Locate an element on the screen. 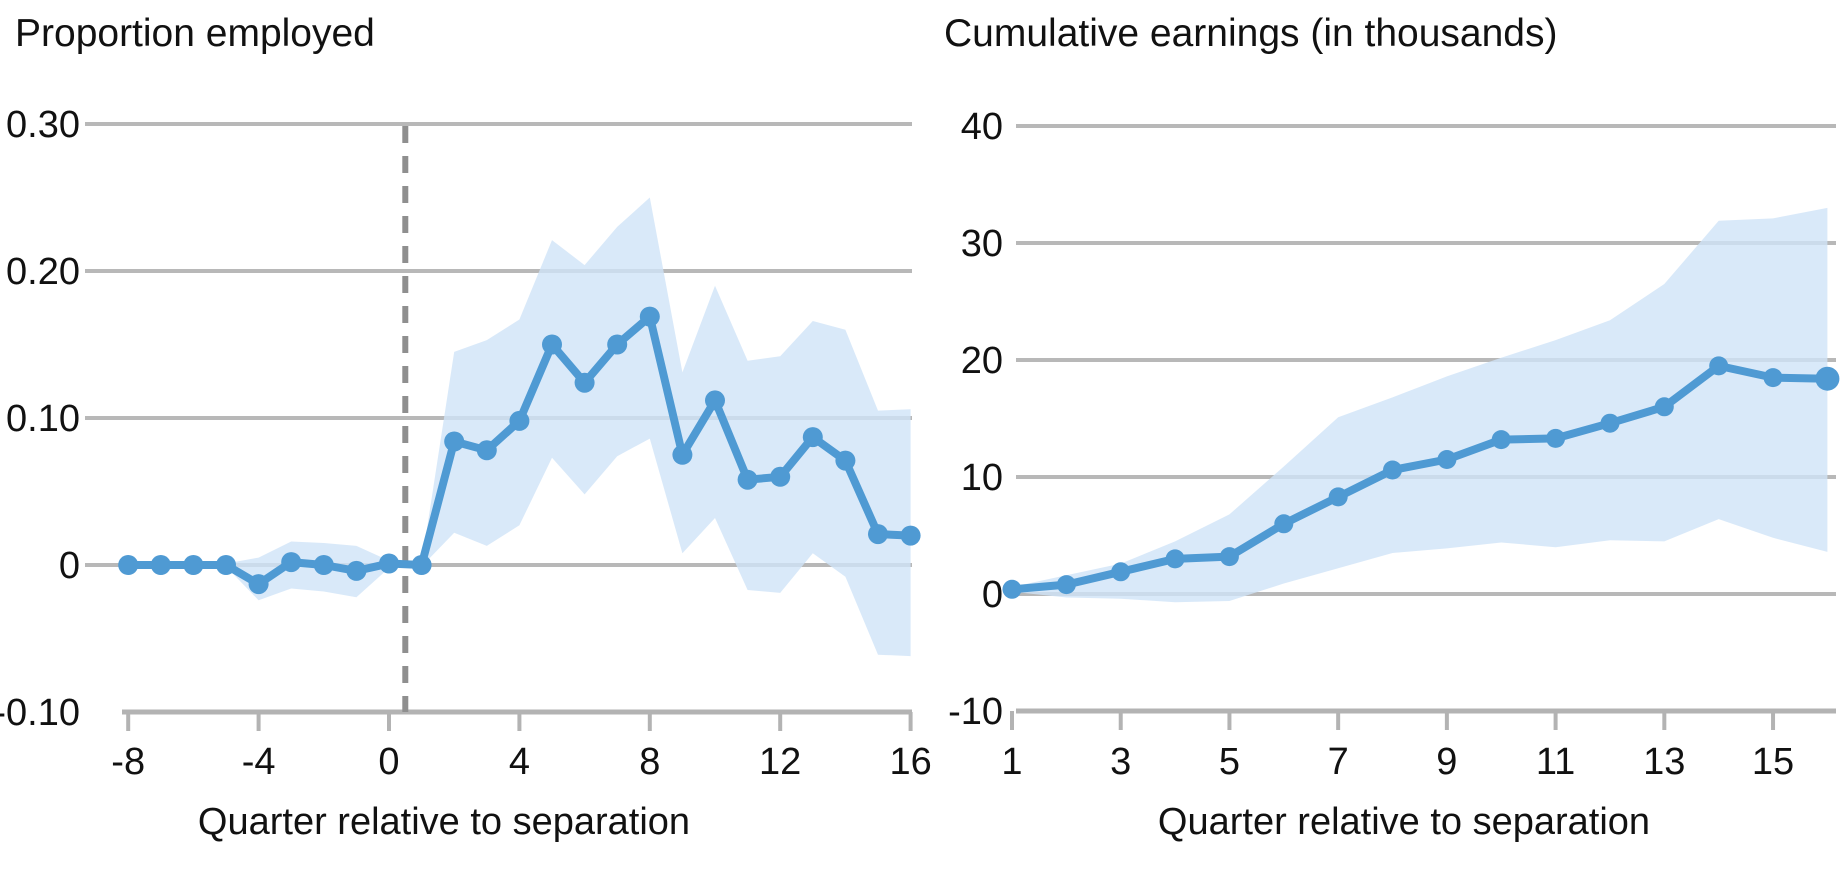  x-tick-label: -8 is located at coordinates (128, 762).